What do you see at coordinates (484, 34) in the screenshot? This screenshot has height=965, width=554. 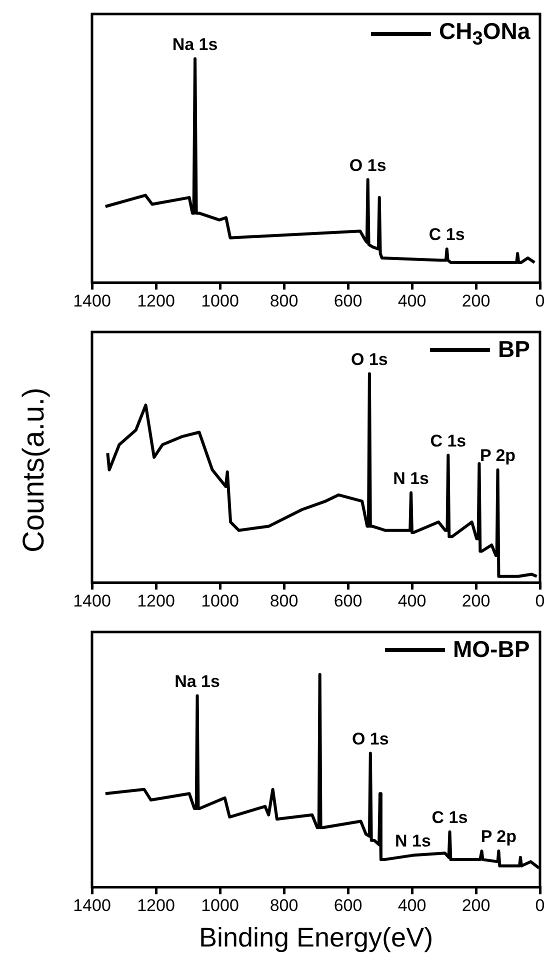 I see `legend-label: CH$_{3}$ONa` at bounding box center [484, 34].